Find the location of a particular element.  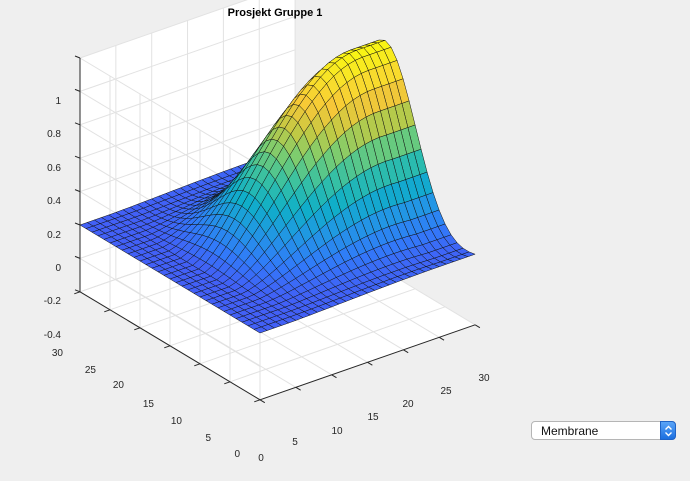

y-tick-label: 0 is located at coordinates (237, 454).